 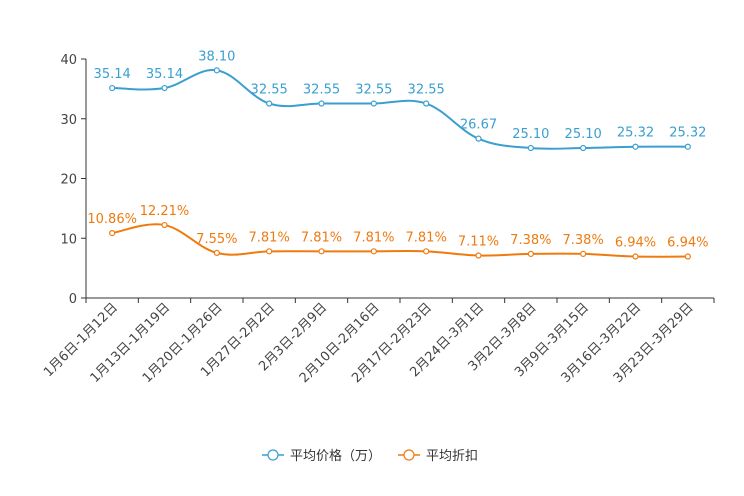 I want to click on legend-item-price: 平均价格（万）, so click(x=321, y=456).